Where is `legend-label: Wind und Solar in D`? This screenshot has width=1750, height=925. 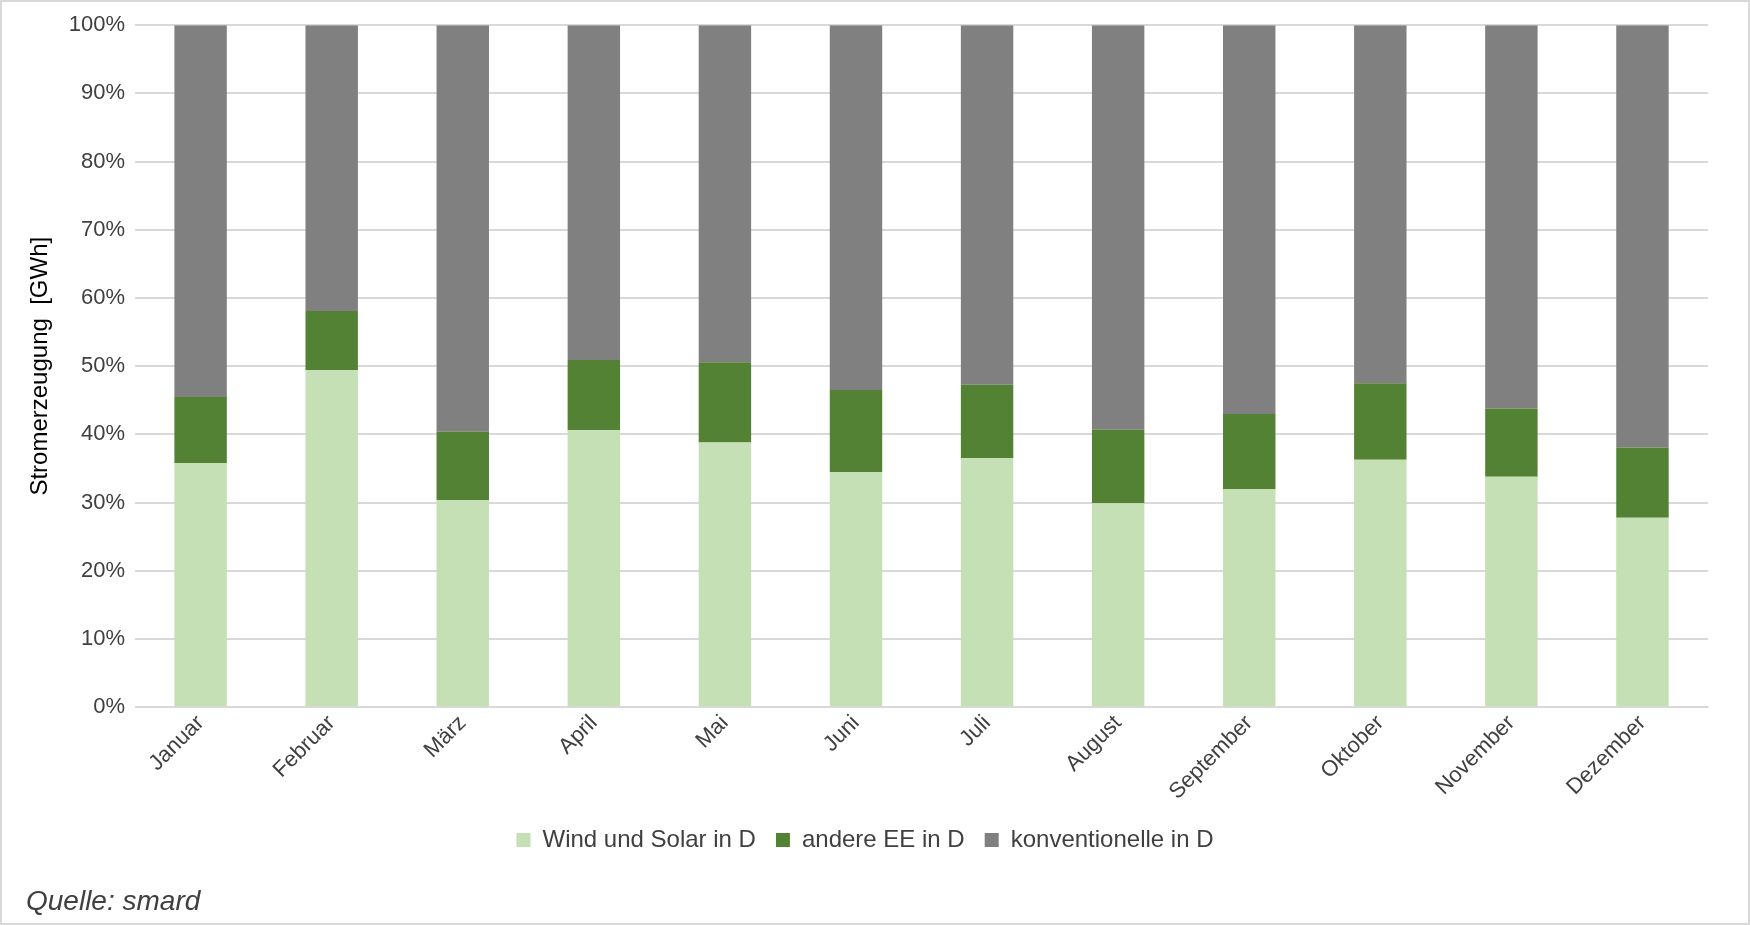
legend-label: Wind und Solar in D is located at coordinates (649, 838).